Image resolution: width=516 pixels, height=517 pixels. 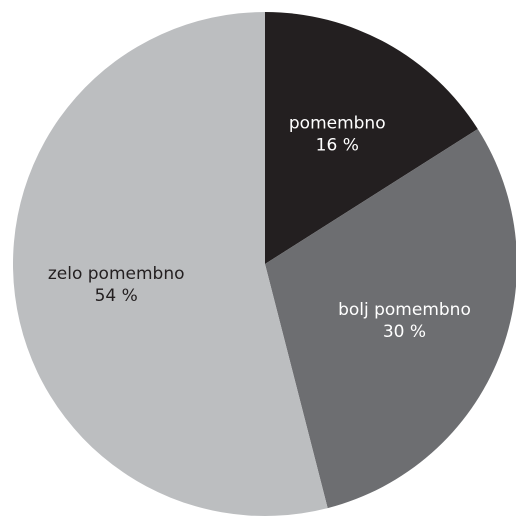 What do you see at coordinates (404, 332) in the screenshot?
I see `slice-value-label-1: 30 %` at bounding box center [404, 332].